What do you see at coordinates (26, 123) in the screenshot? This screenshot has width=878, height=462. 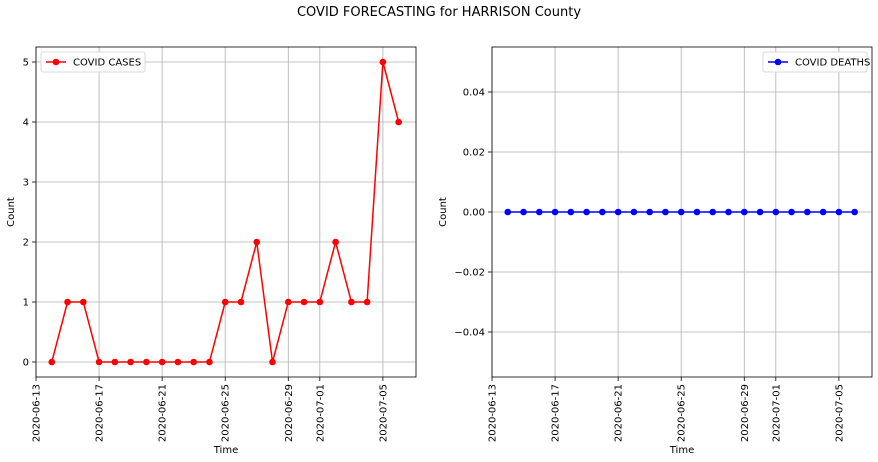 I see `y-tick-label: 4` at bounding box center [26, 123].